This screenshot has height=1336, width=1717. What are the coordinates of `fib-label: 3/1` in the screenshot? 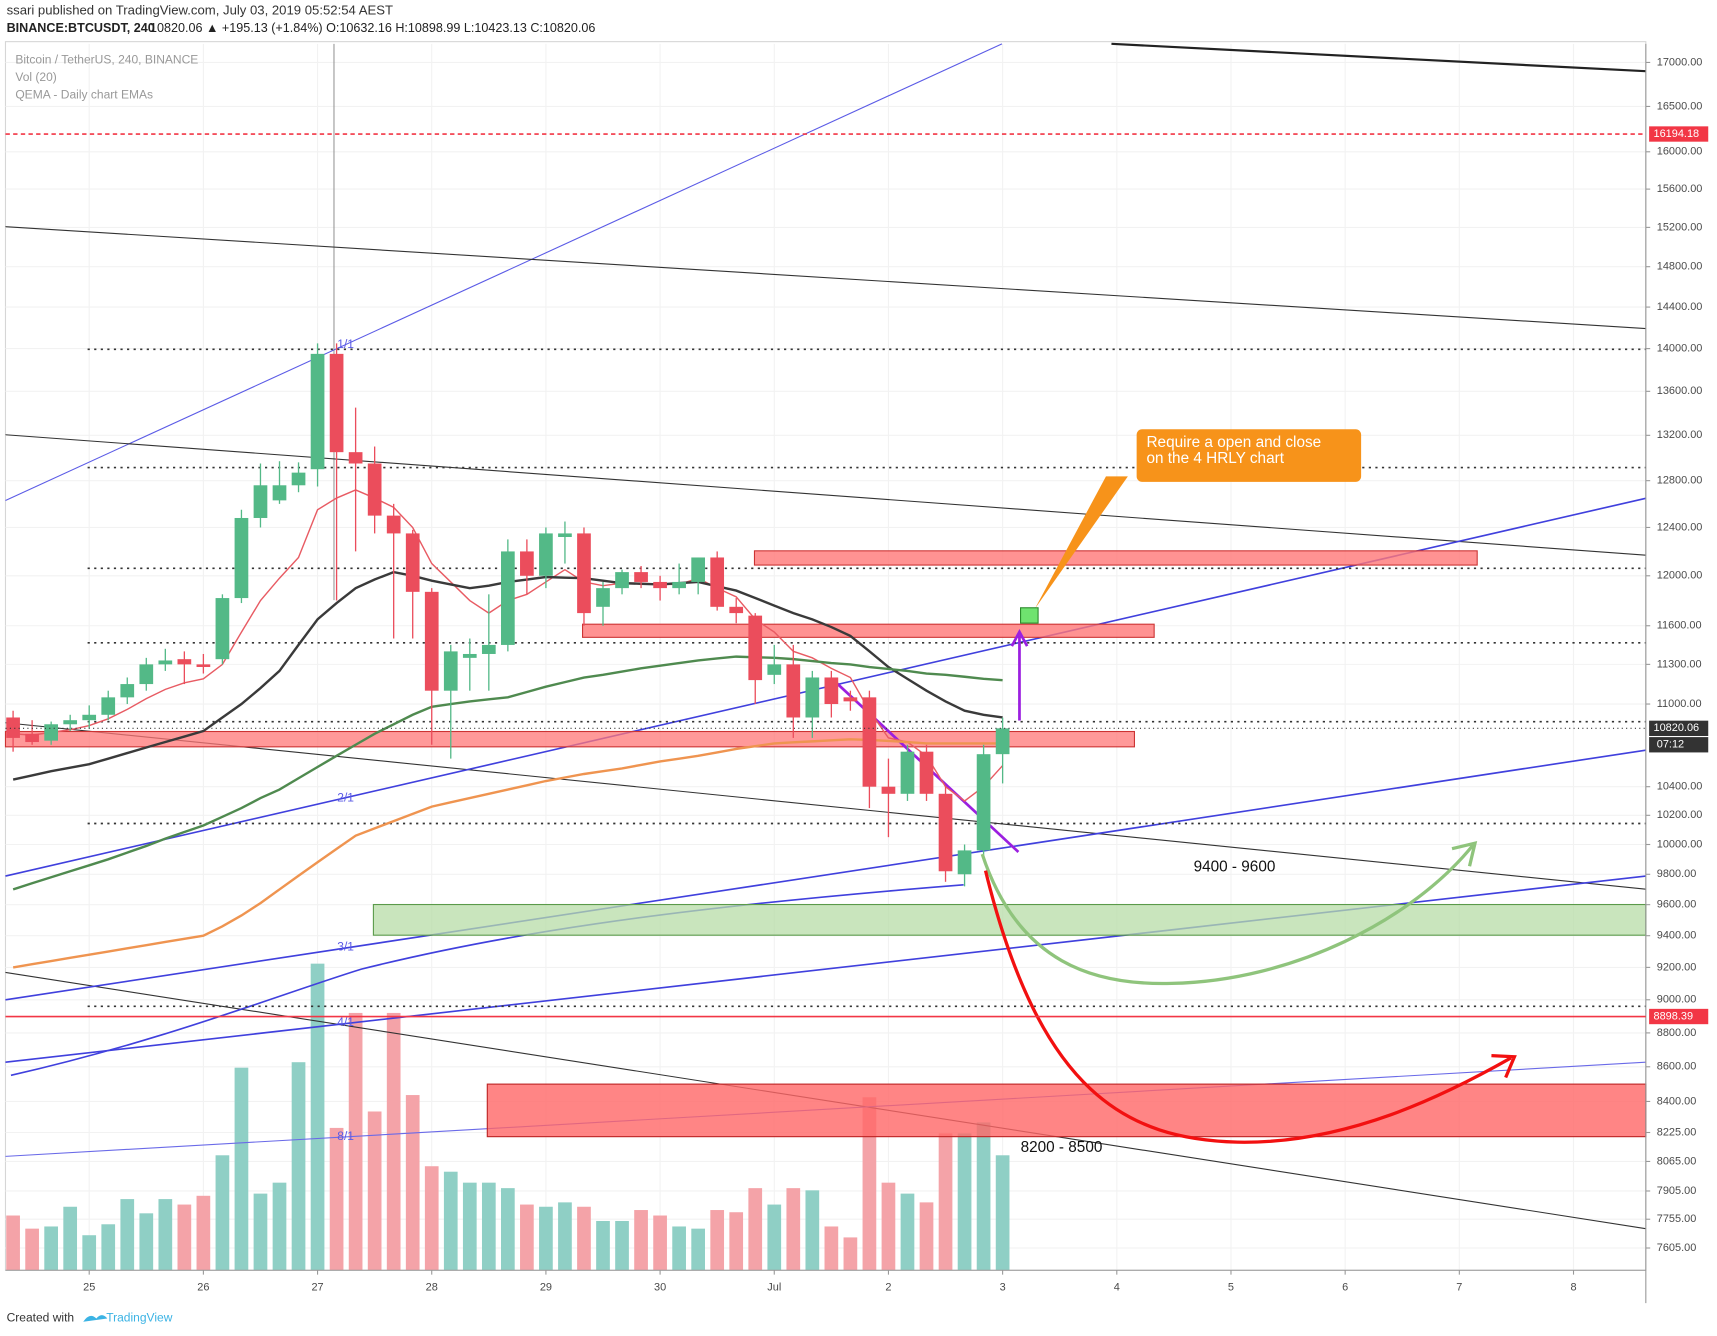 It's located at (345, 947).